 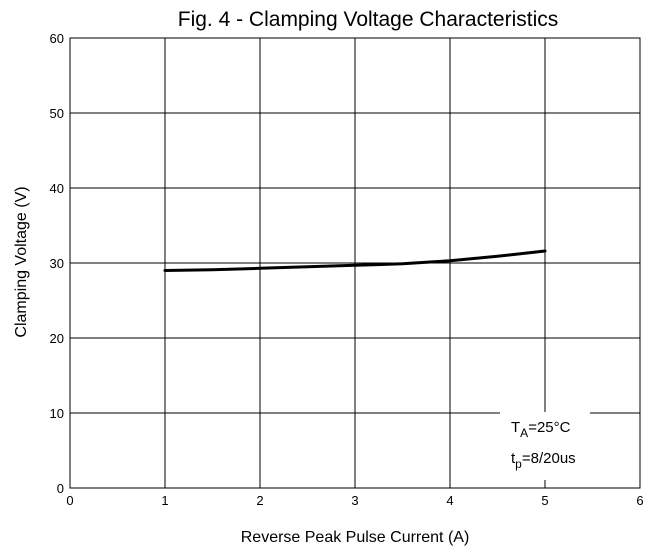 I want to click on annotation-box, so click(x=545, y=446).